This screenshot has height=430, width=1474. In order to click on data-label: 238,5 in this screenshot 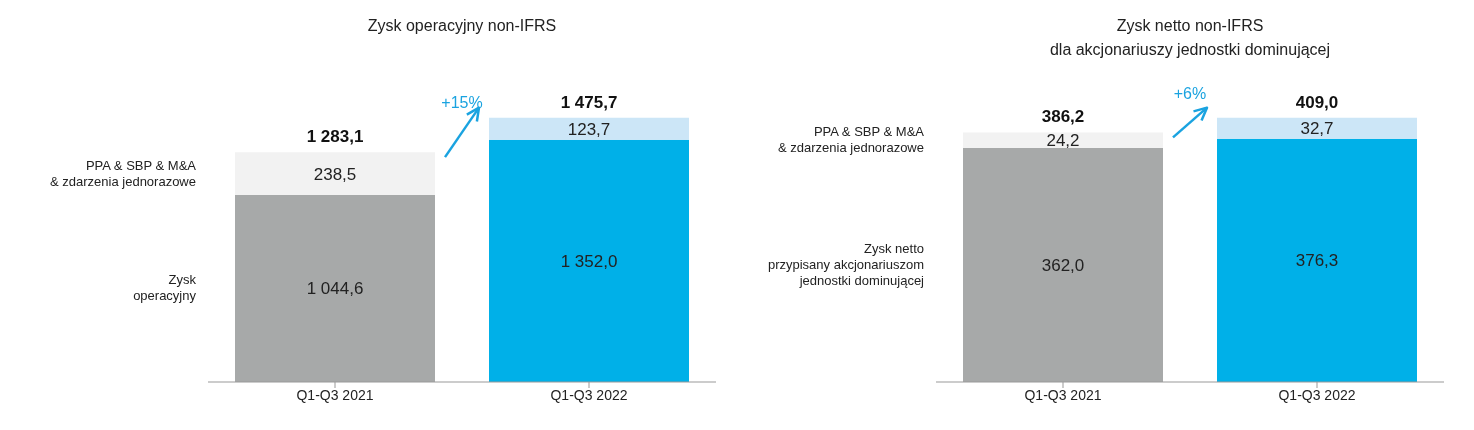, I will do `click(335, 174)`.